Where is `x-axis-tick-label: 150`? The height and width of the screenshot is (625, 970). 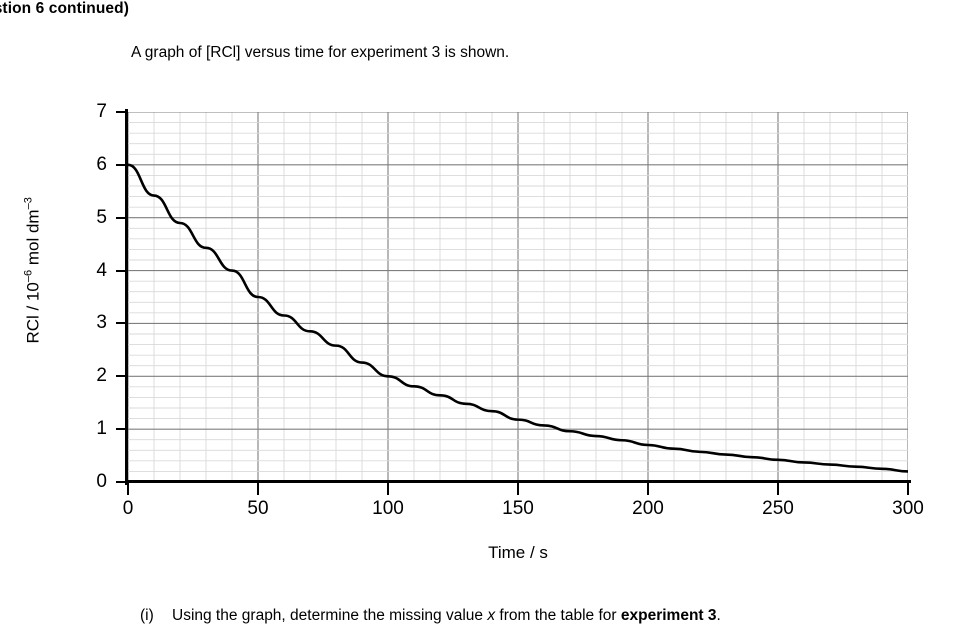 x-axis-tick-label: 150 is located at coordinates (518, 508).